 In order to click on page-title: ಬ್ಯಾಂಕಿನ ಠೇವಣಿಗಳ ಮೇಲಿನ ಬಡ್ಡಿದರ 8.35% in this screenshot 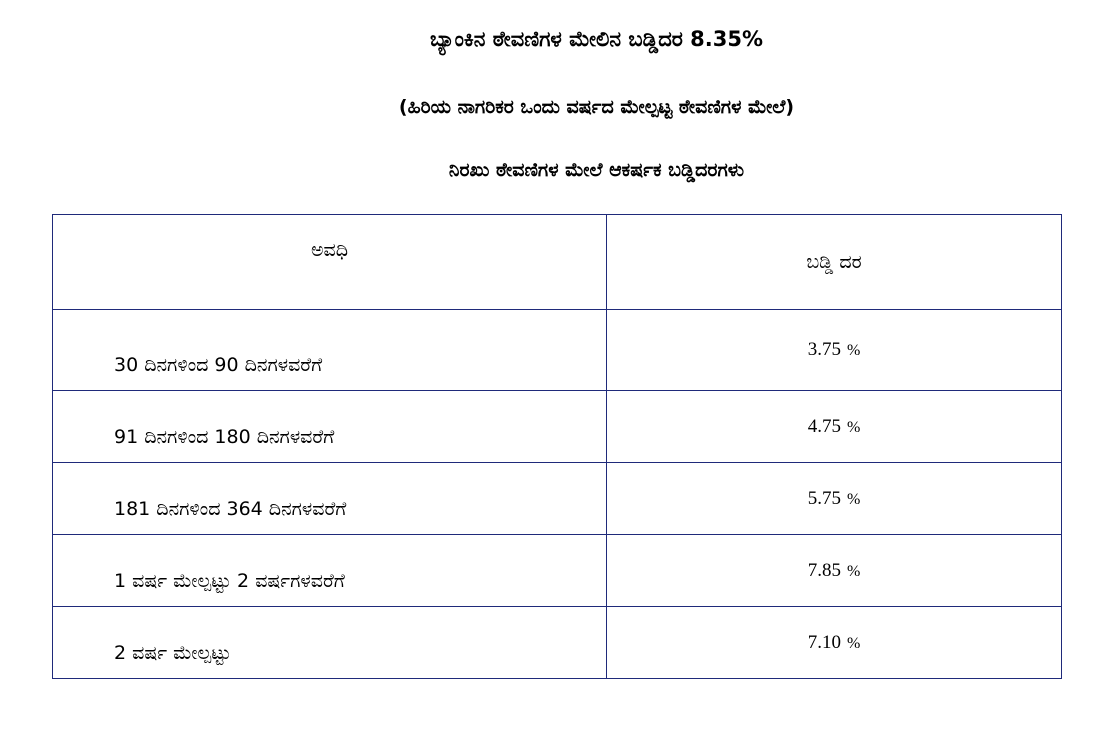, I will do `click(596, 39)`.